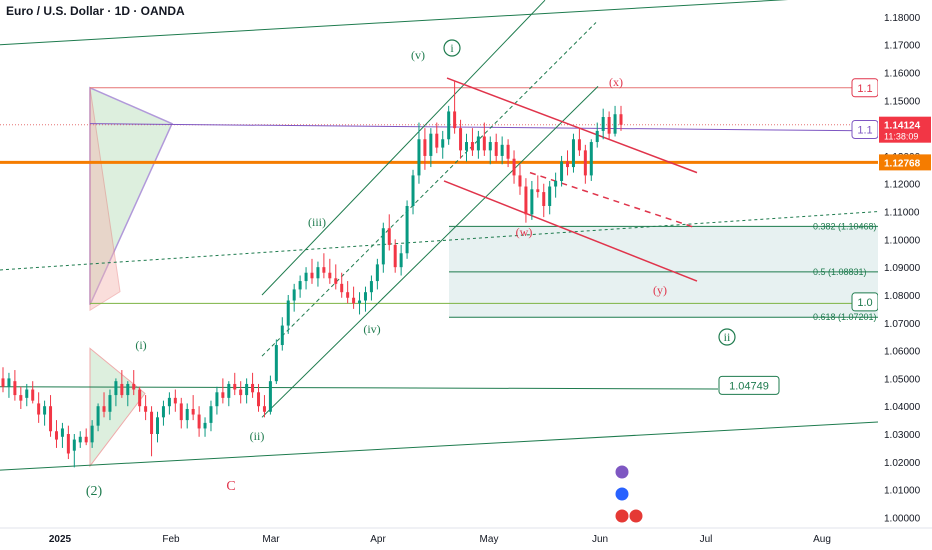 The height and width of the screenshot is (550, 932). I want to click on fib-label: 0.618 (1.07201), so click(845, 317).